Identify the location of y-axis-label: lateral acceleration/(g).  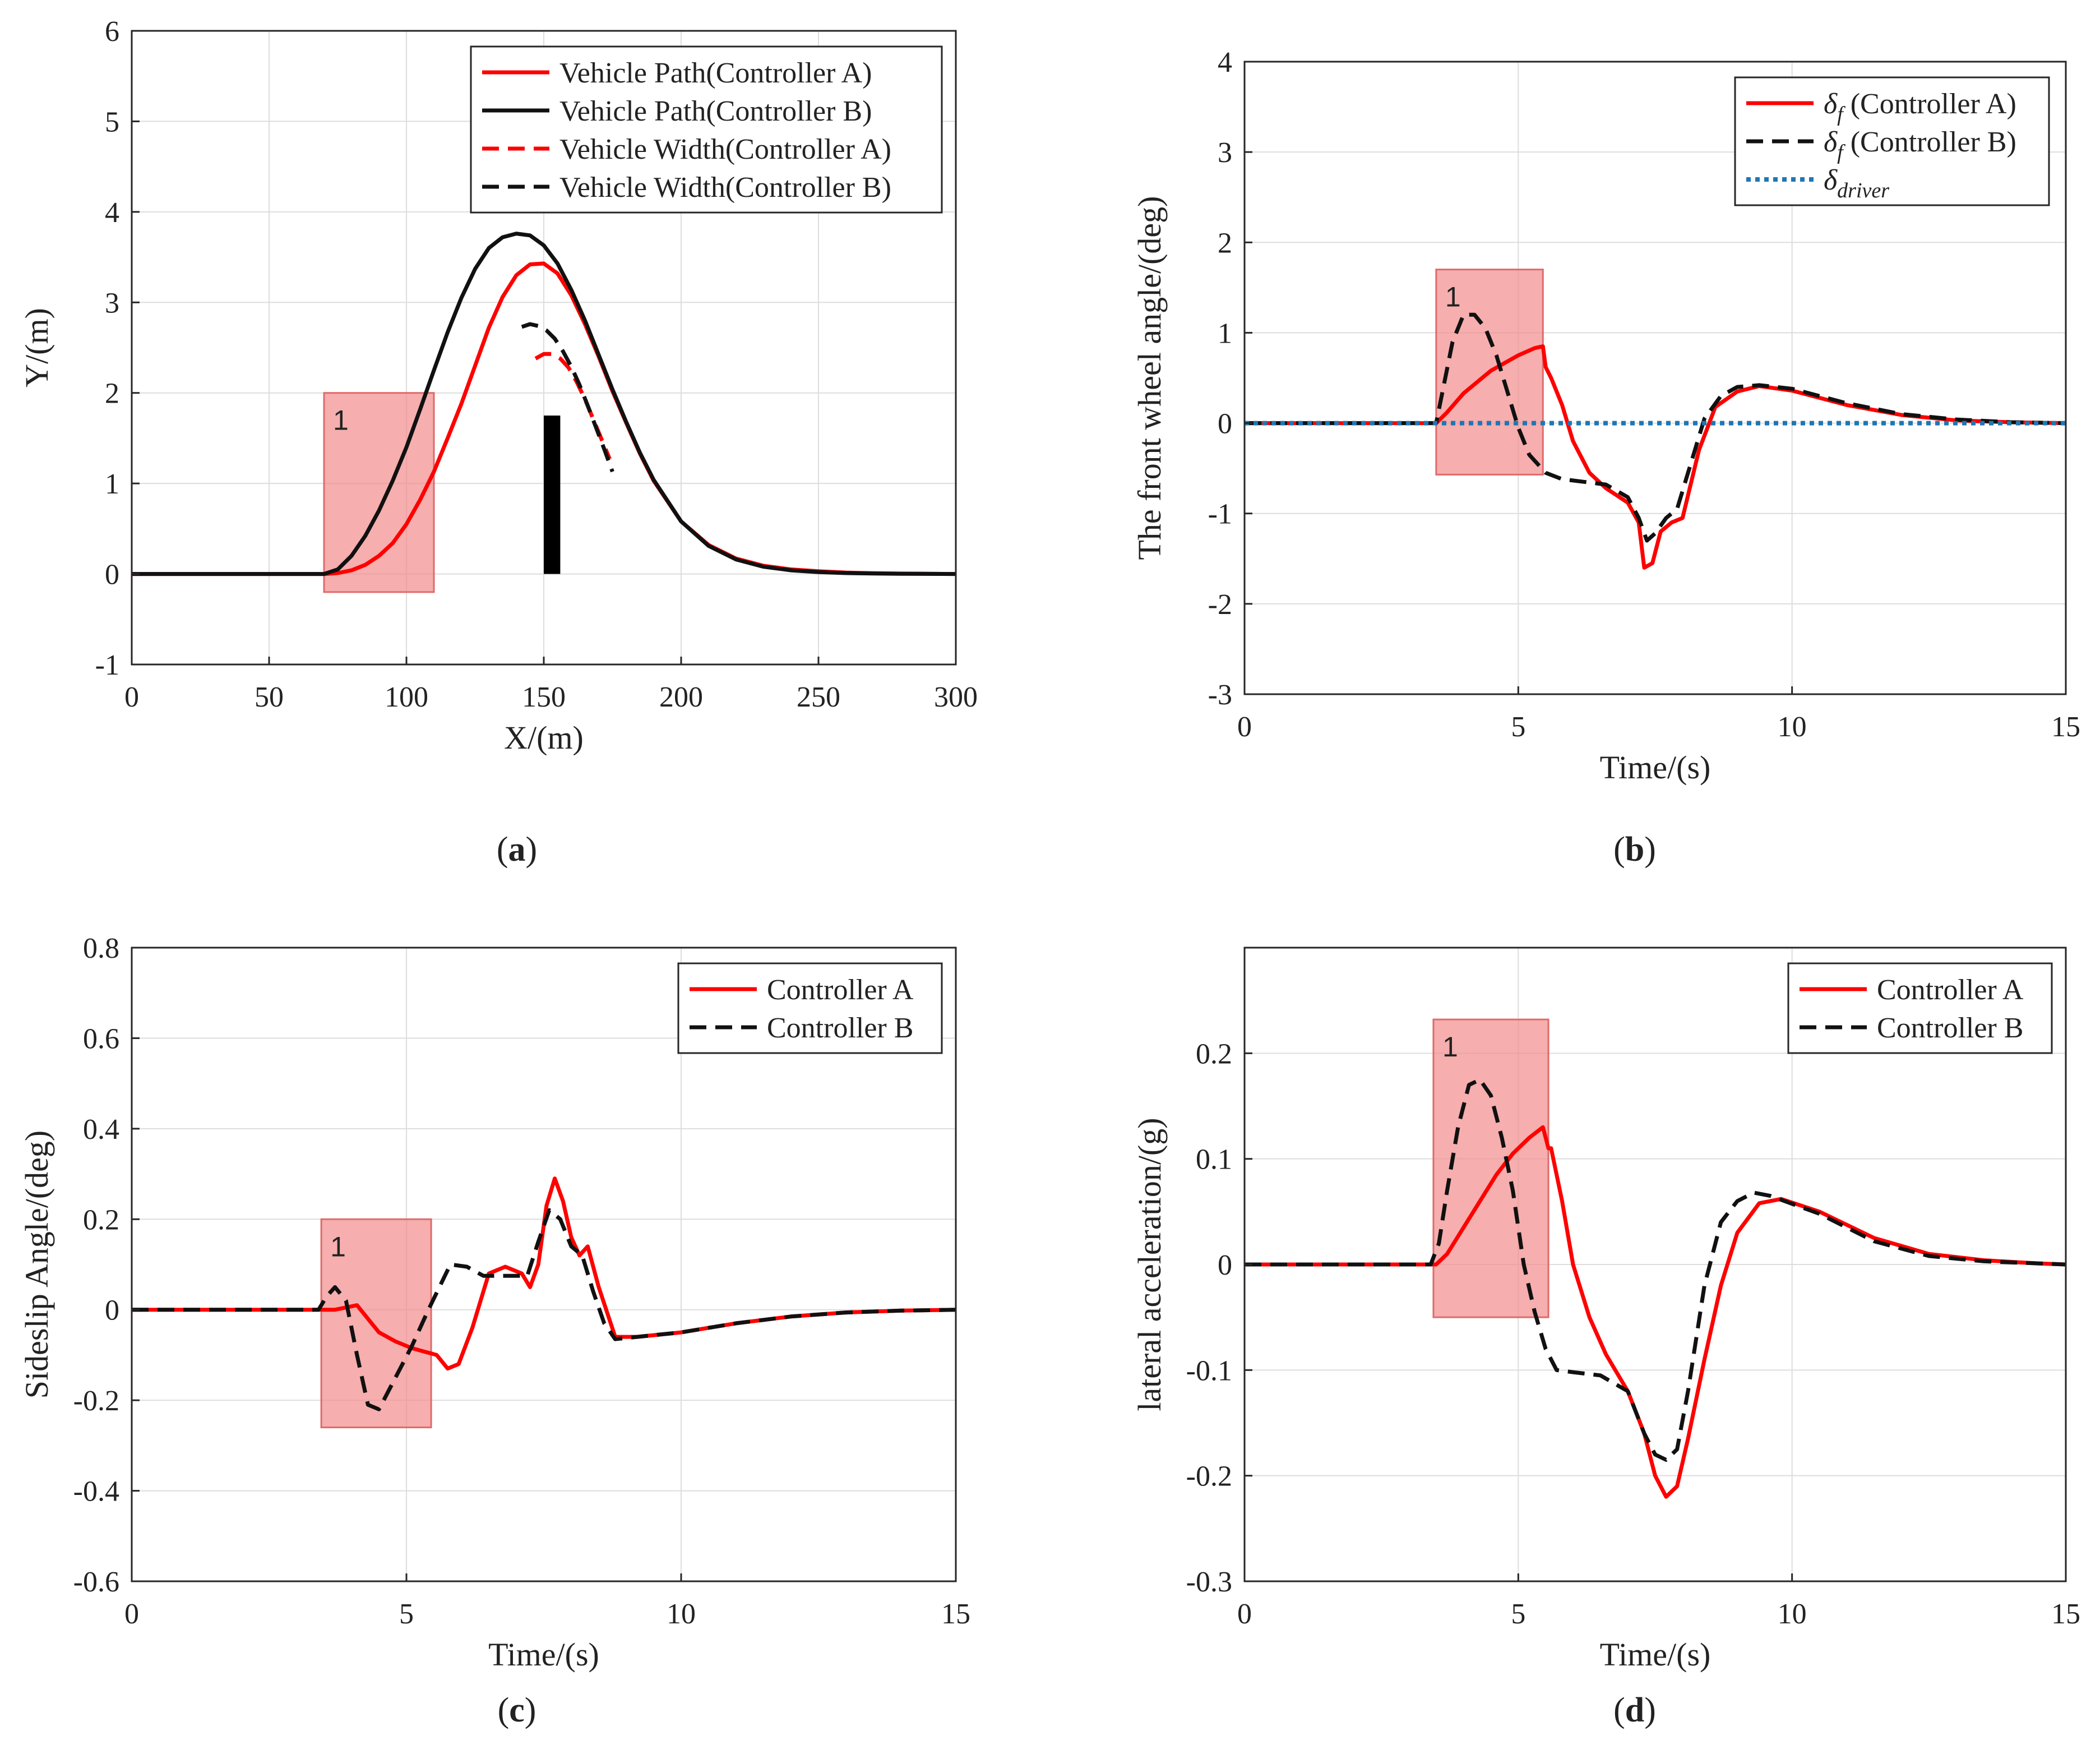
(1149, 1264).